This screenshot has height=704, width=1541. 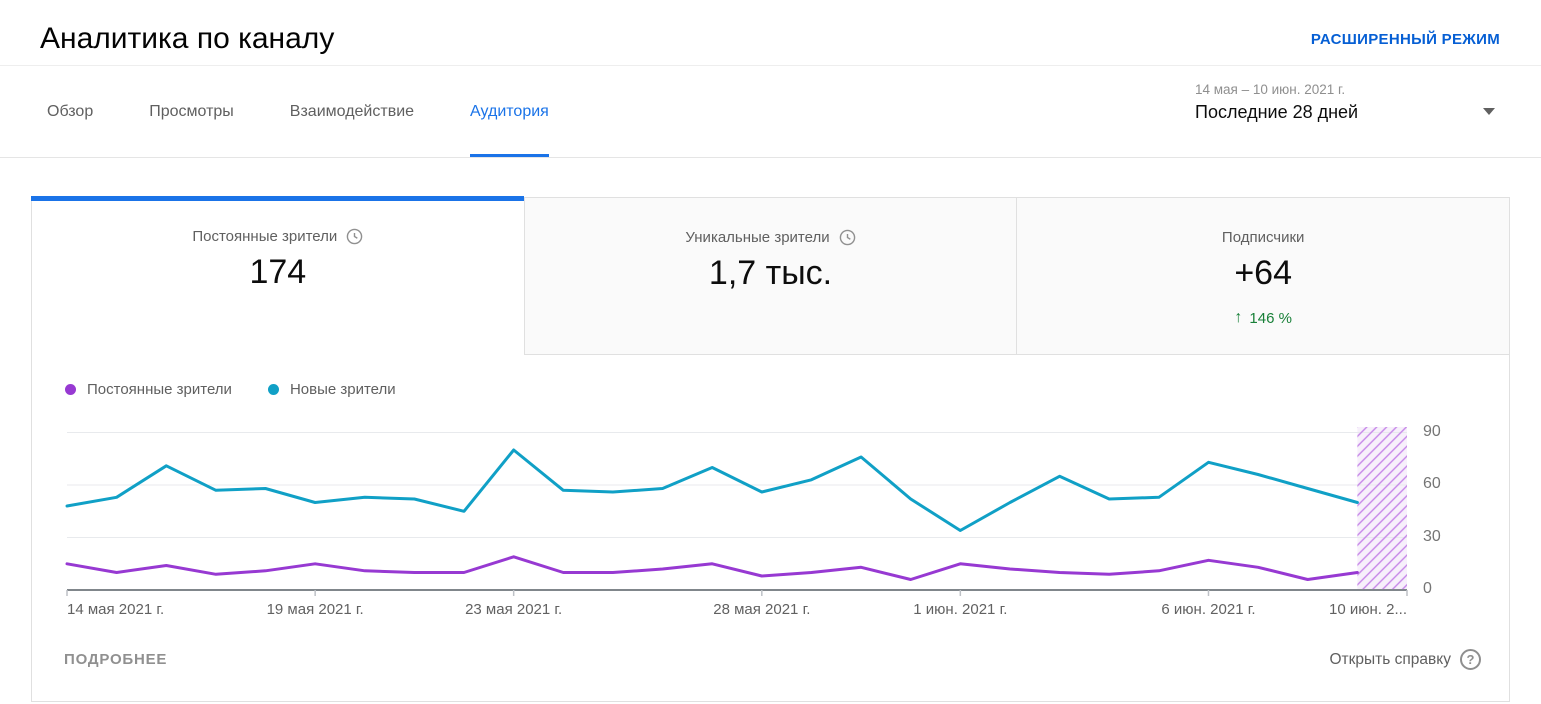 I want to click on metric-card-returning-viewers: Постоянные зрители 174, so click(x=277, y=275).